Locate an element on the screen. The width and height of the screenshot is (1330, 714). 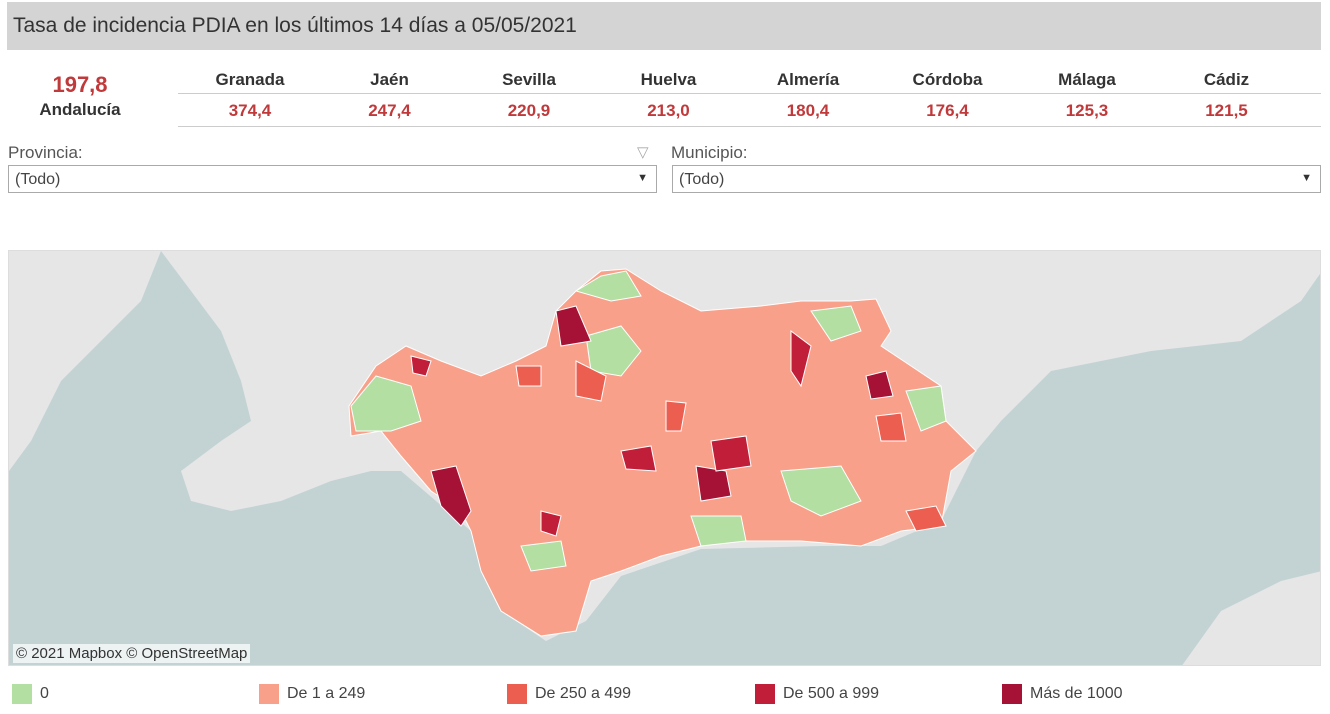
land-africa is located at coordinates (1251, 618).